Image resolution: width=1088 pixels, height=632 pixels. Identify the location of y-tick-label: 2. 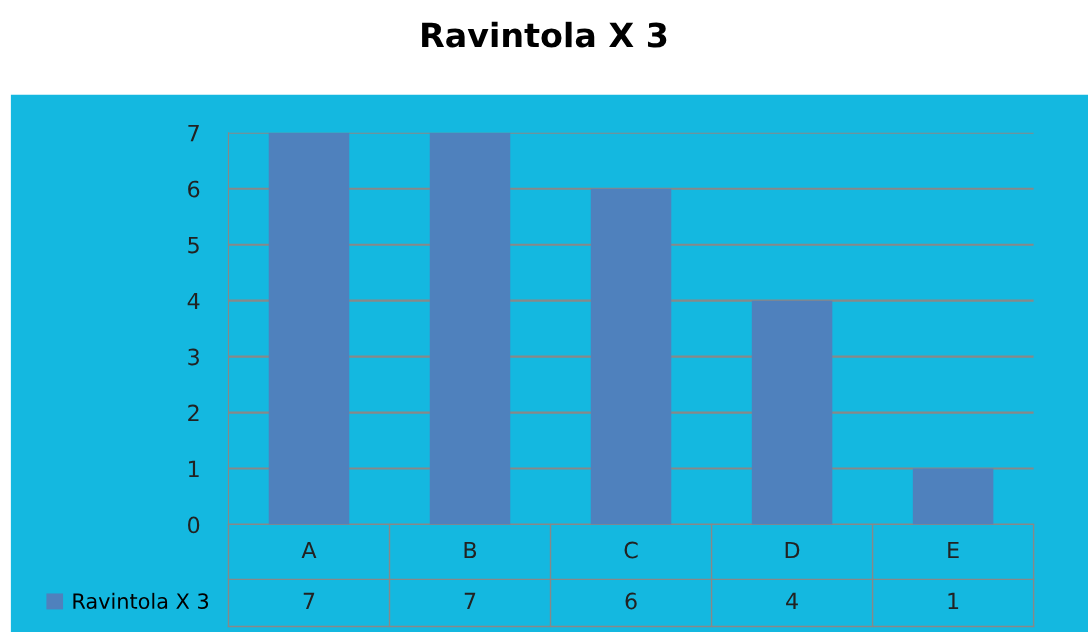
(193, 413).